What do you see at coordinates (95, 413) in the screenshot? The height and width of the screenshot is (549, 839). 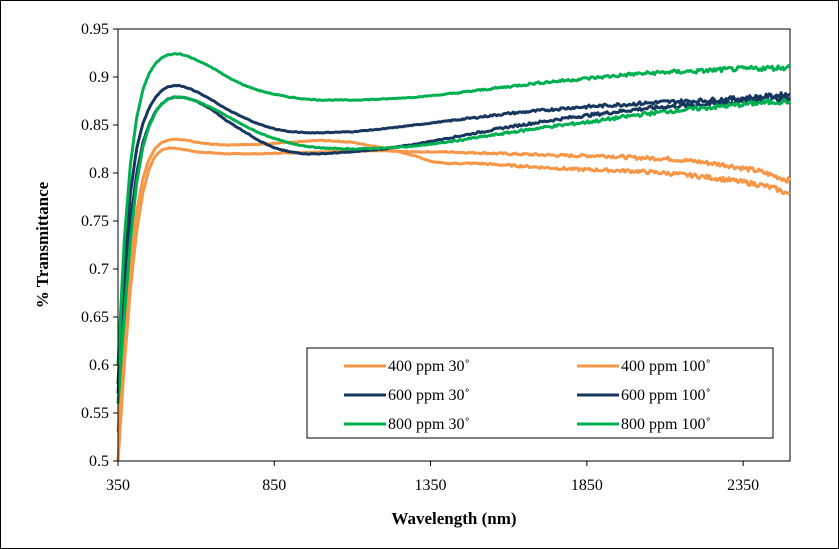 I see `y-tick-label: 0.55` at bounding box center [95, 413].